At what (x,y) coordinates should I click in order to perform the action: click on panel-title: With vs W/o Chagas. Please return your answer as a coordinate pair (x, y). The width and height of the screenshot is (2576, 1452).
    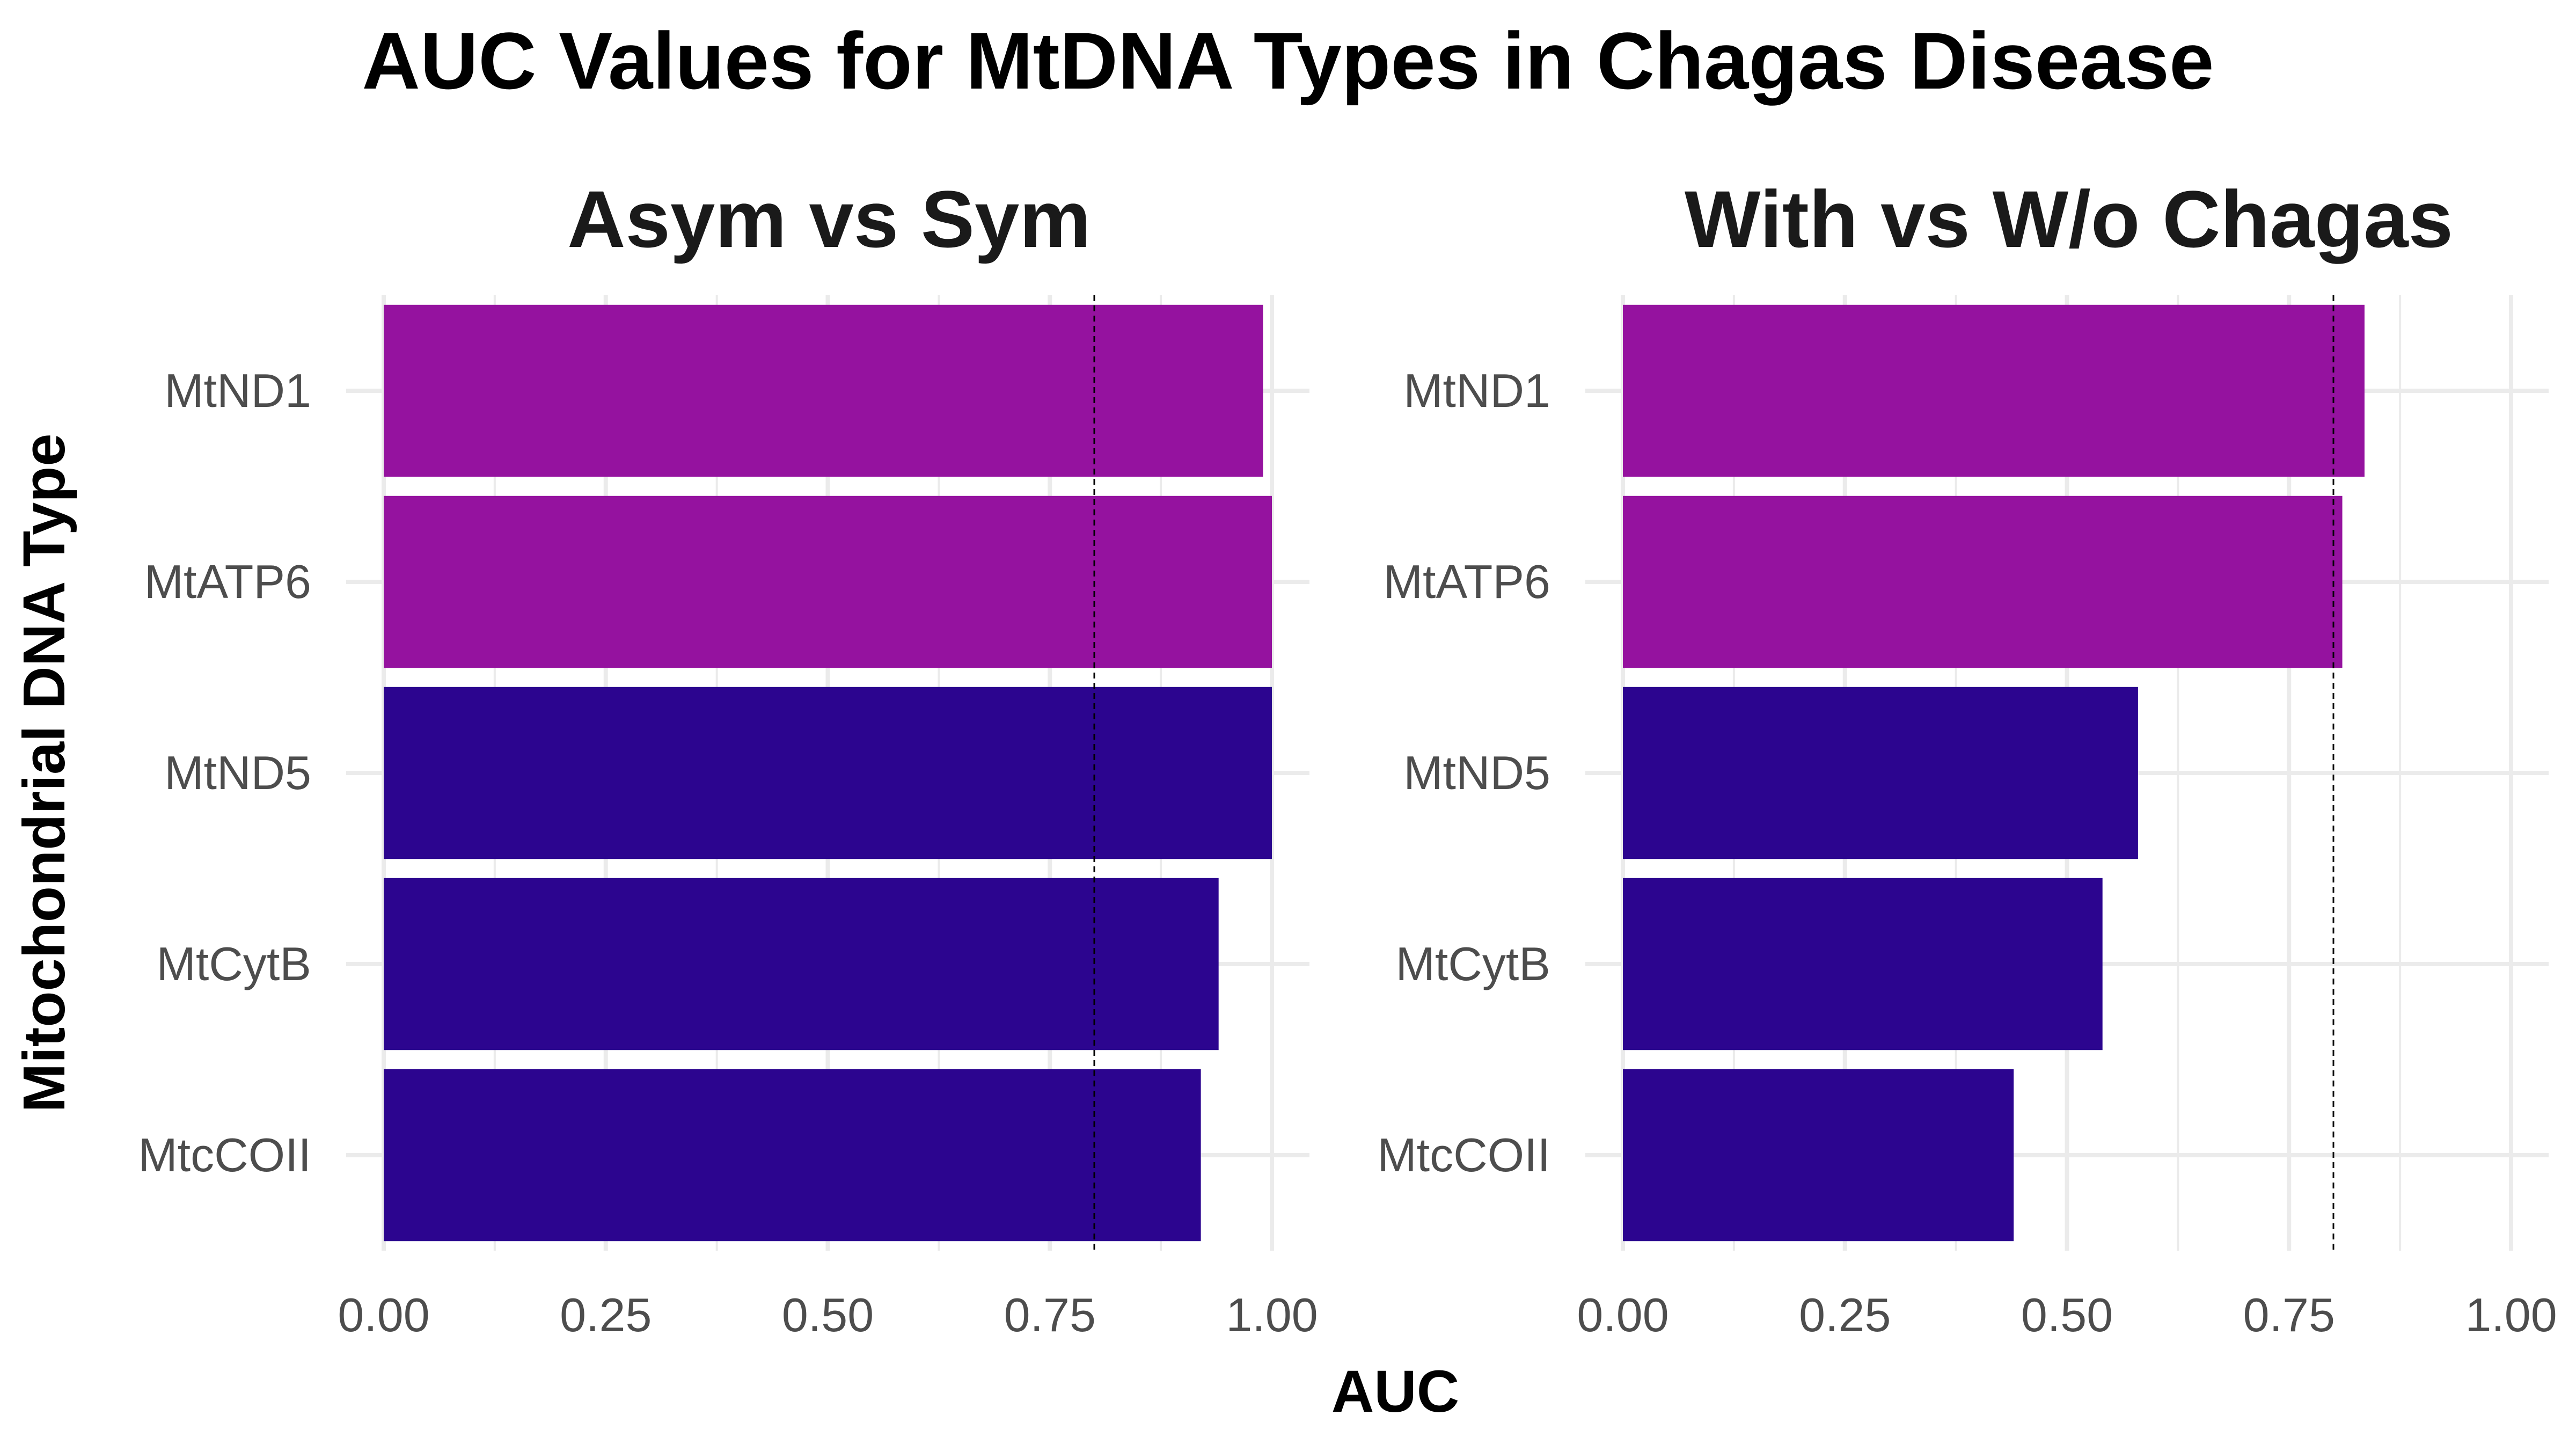
    Looking at the image, I should click on (2069, 219).